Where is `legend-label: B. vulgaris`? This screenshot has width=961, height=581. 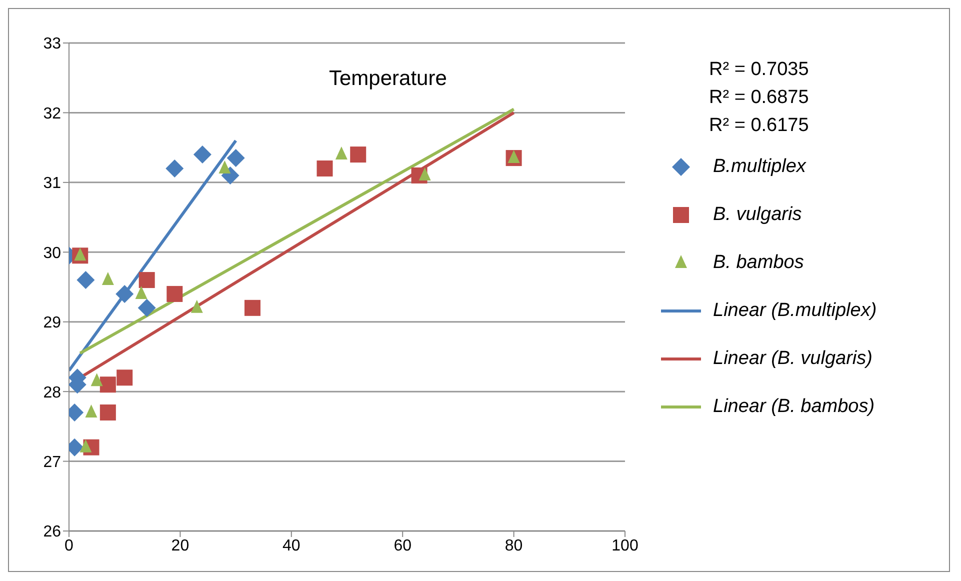 legend-label: B. vulgaris is located at coordinates (757, 215).